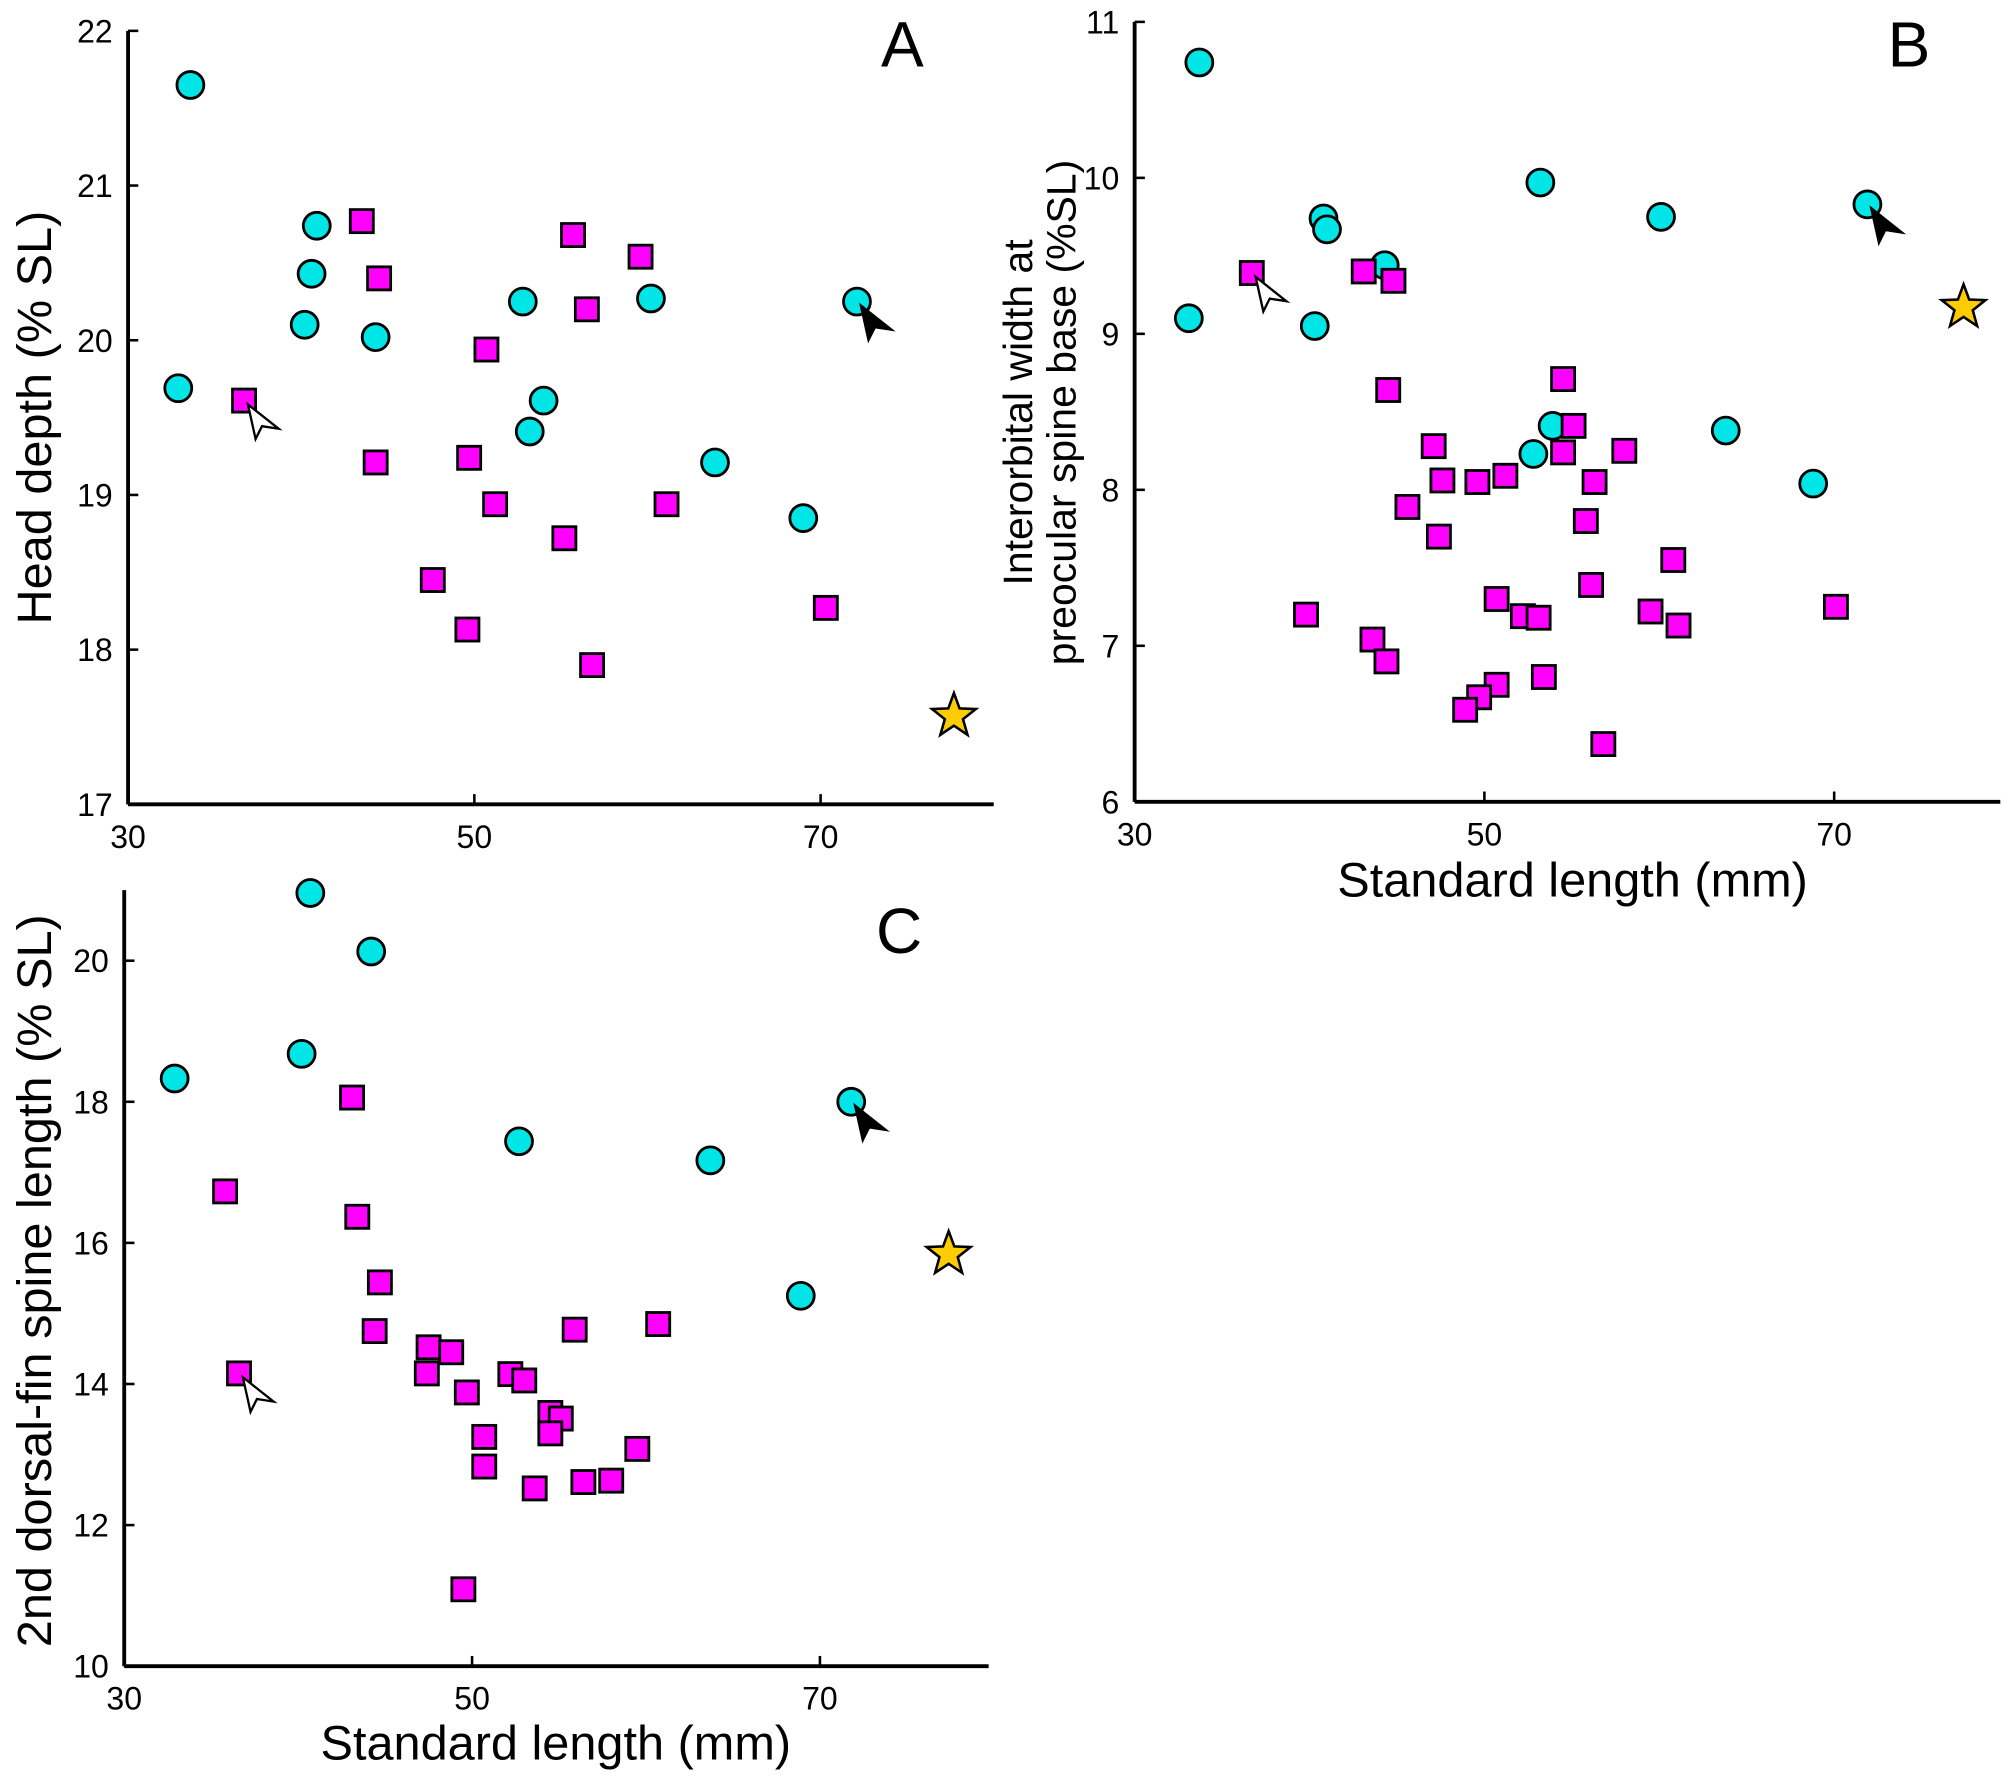 Image resolution: width=2008 pixels, height=1779 pixels. What do you see at coordinates (124, 1699) in the screenshot?
I see `x-tick-label: 30` at bounding box center [124, 1699].